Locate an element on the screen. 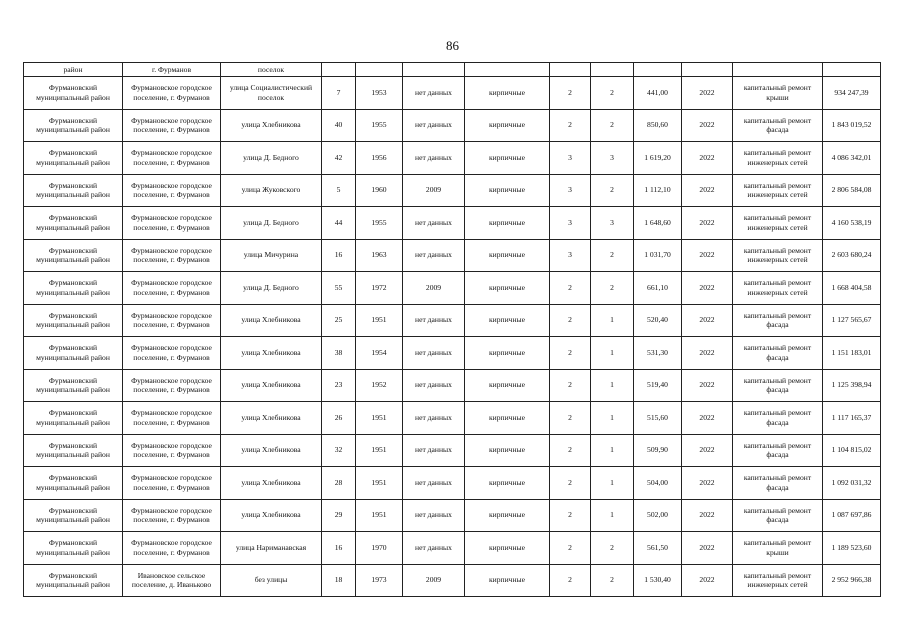 This screenshot has height=640, width=905. cell-area: 531,30 is located at coordinates (657, 353).